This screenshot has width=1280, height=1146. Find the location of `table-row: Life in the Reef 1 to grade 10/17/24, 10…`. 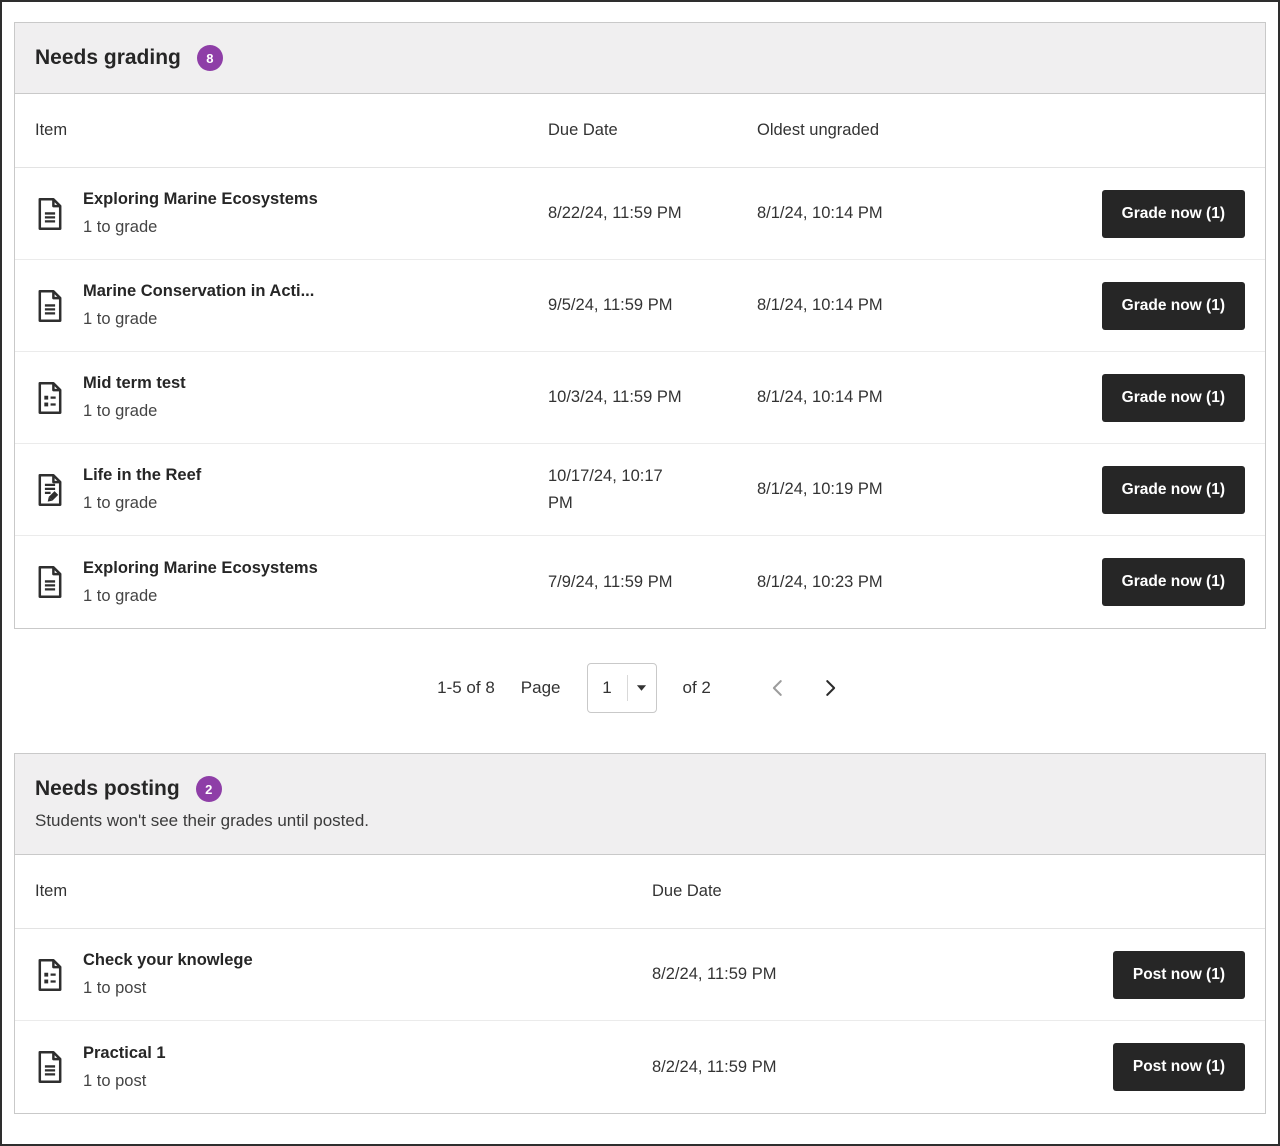

table-row: Life in the Reef 1 to grade 10/17/24, 10… is located at coordinates (640, 490).